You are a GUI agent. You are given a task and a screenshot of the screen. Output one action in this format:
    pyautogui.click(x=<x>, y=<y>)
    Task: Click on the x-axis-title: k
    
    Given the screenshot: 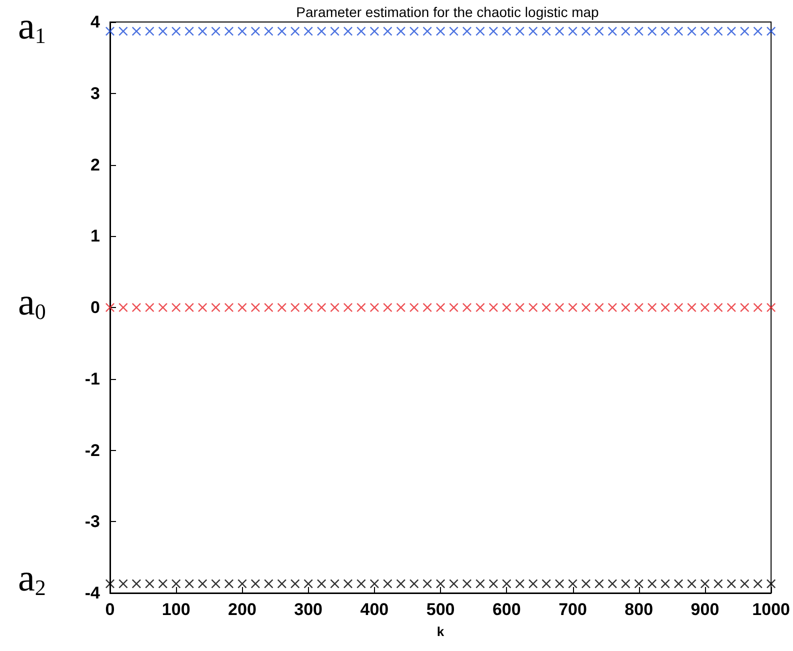 What is the action you would take?
    pyautogui.click(x=440, y=631)
    